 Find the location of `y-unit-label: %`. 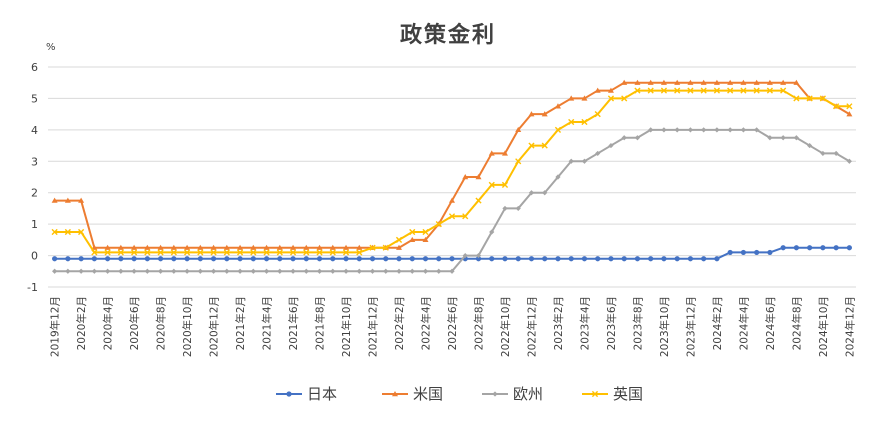

y-unit-label: % is located at coordinates (51, 47).